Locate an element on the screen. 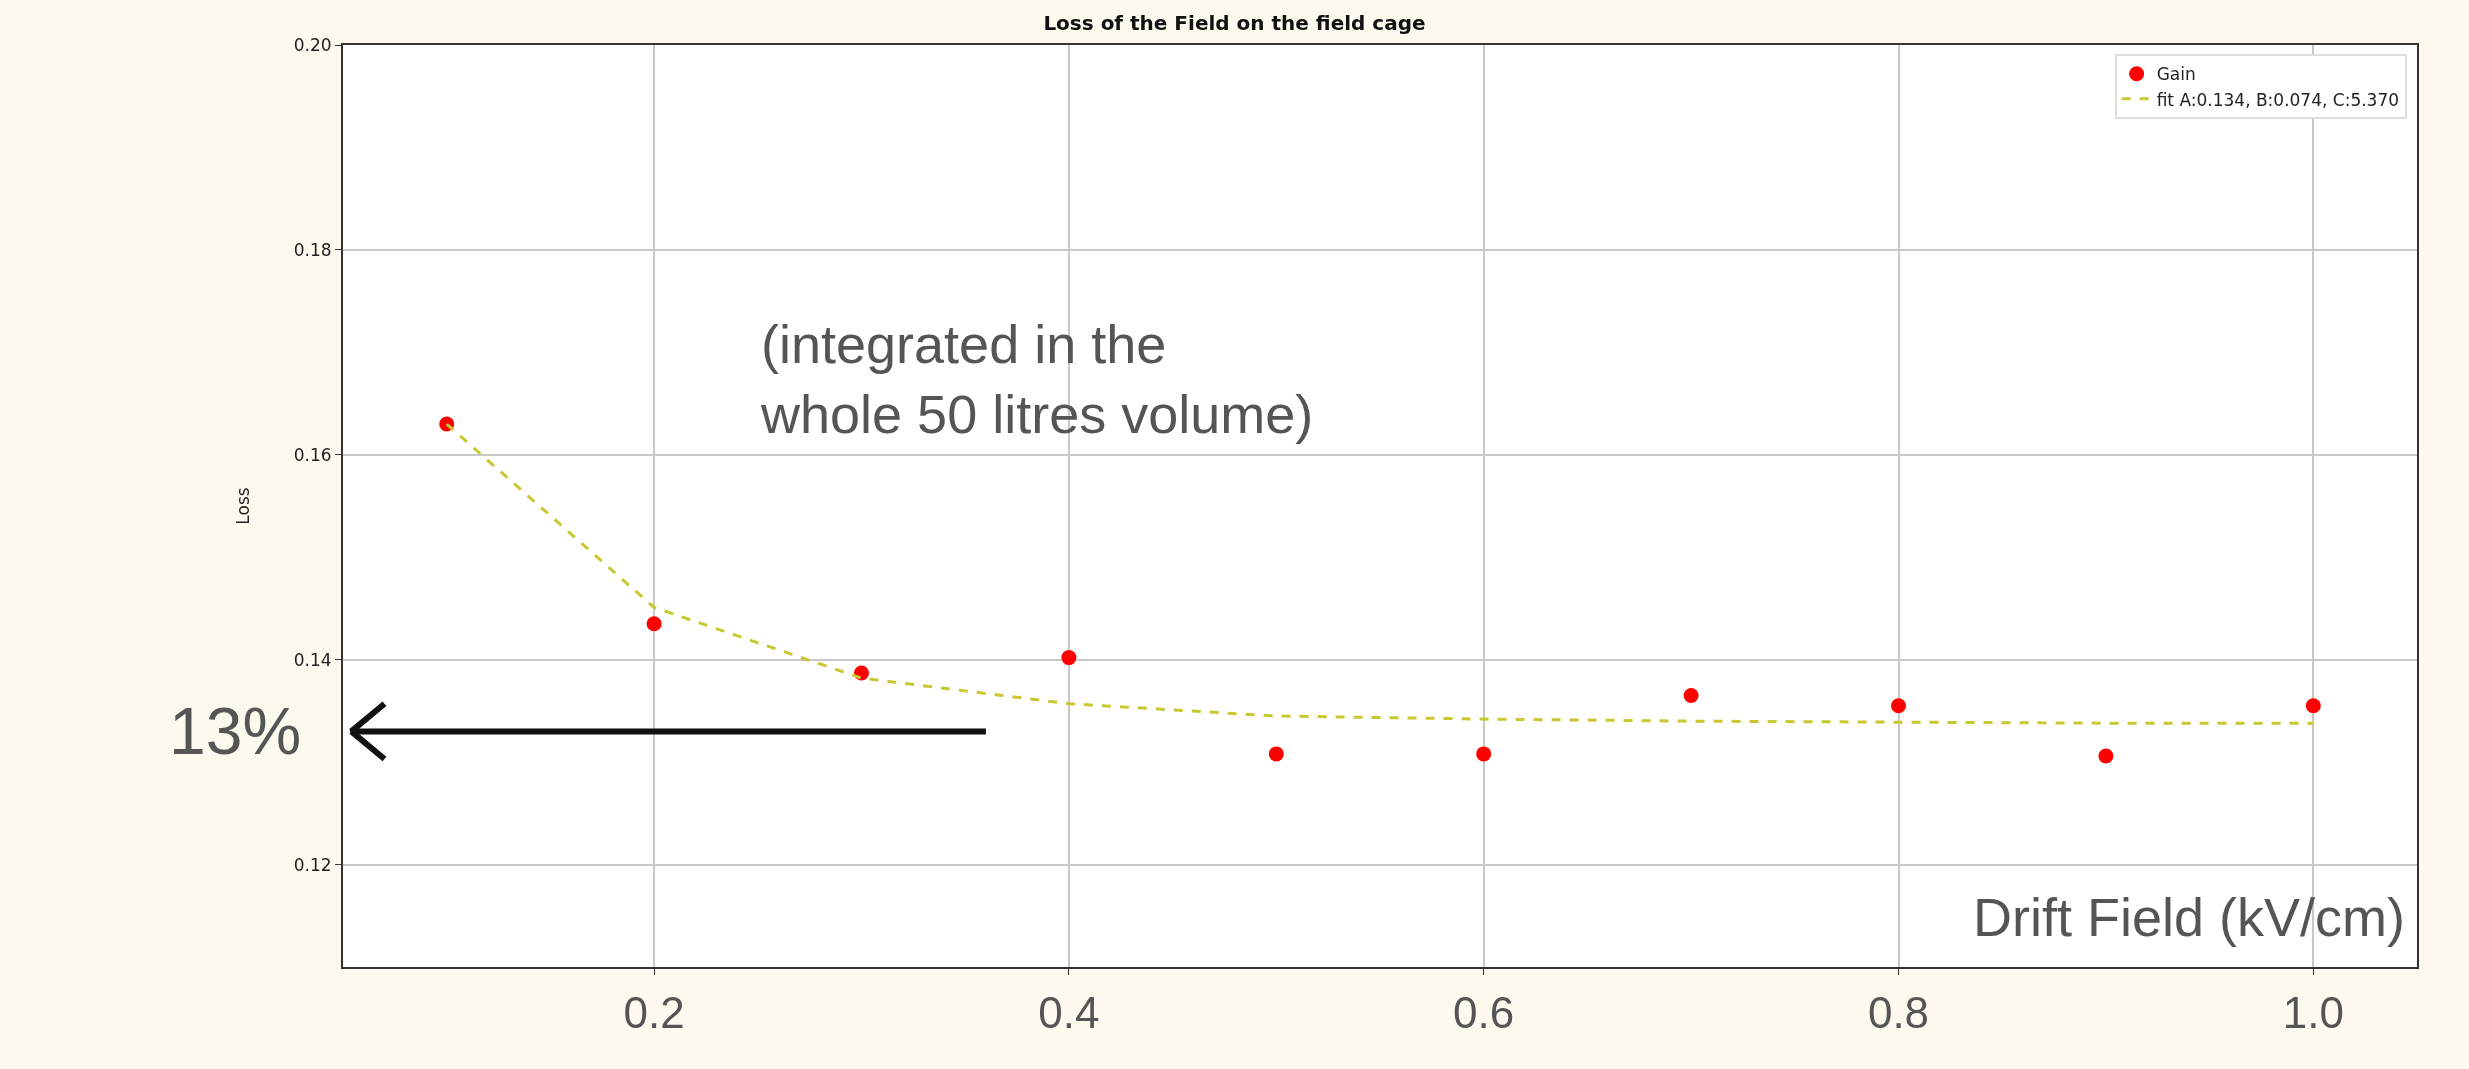 Image resolution: width=2469 pixels, height=1069 pixels. y-tick-label: 0.14 is located at coordinates (312, 659).